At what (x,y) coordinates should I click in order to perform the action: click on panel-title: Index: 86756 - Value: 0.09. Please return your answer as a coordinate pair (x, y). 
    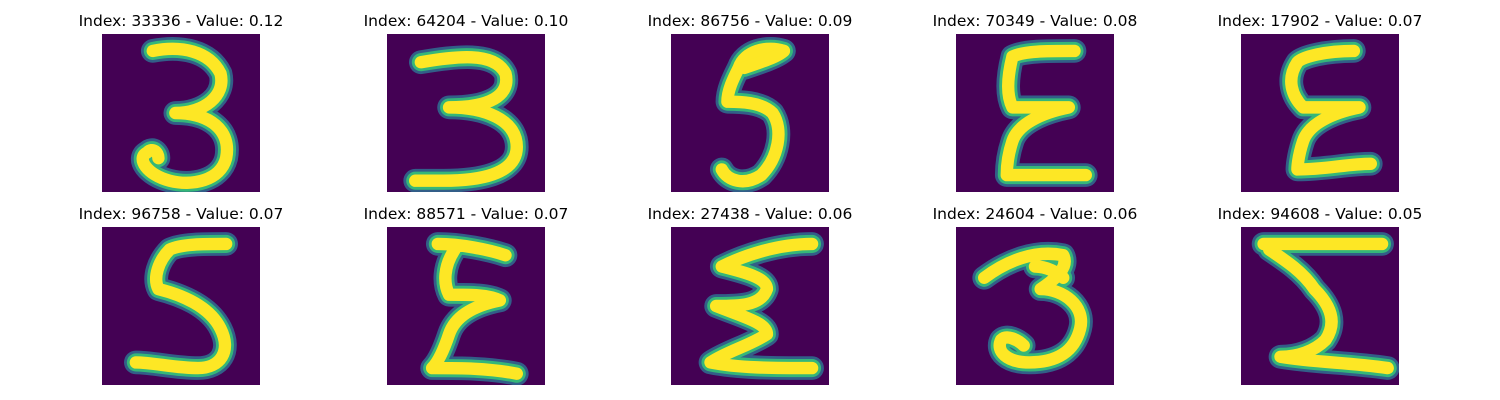
    Looking at the image, I should click on (750, 21).